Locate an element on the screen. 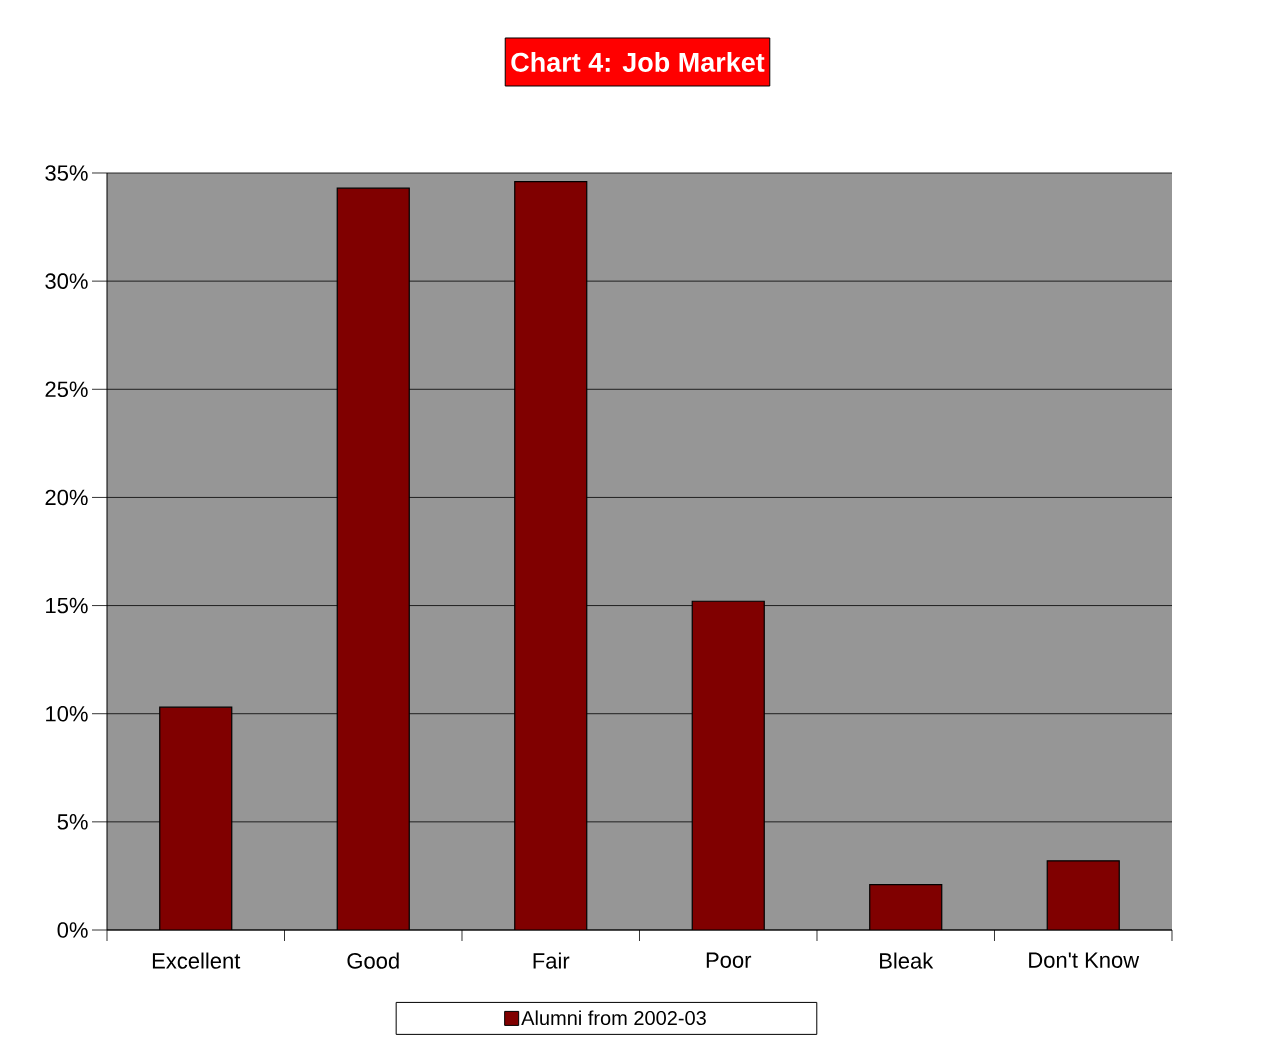 This screenshot has height=1051, width=1262. x-tick-label: Fair is located at coordinates (551, 960).